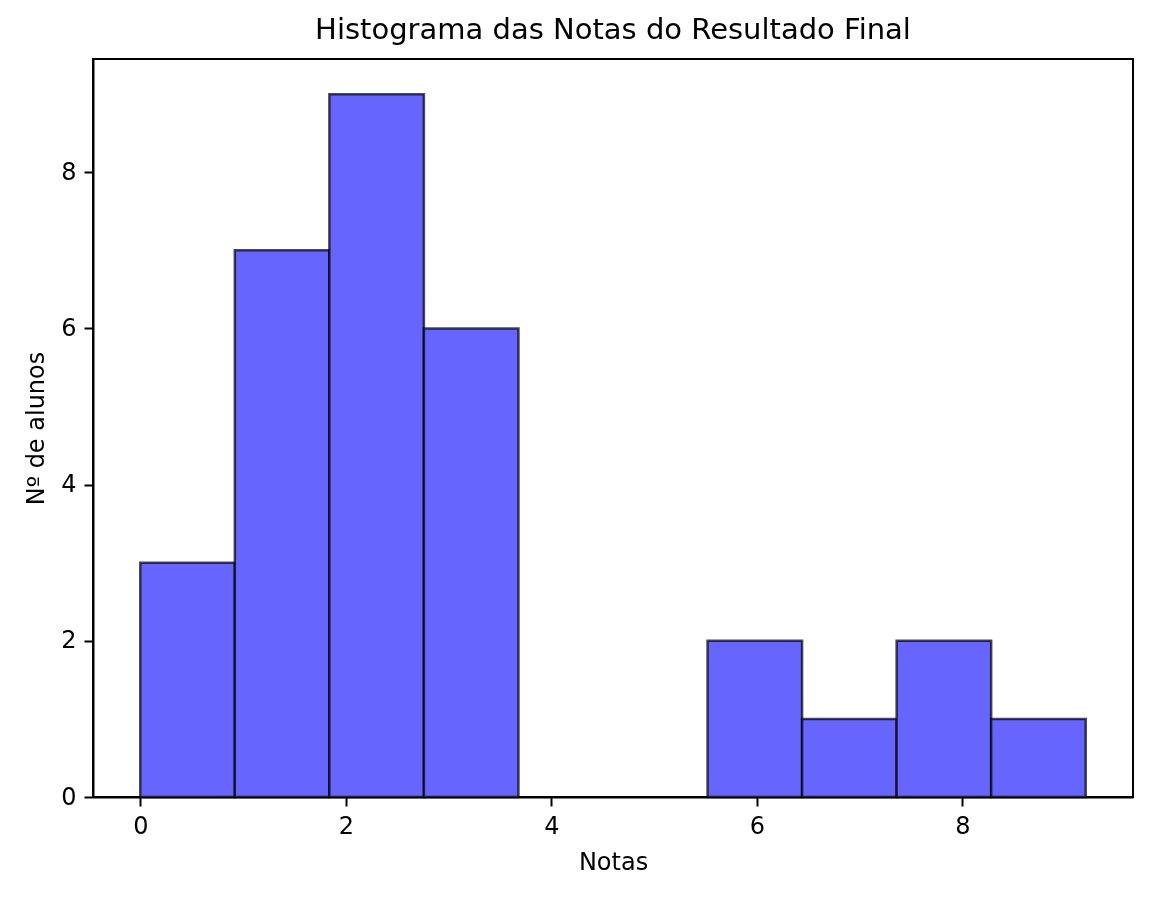 The height and width of the screenshot is (898, 1152). Describe the element at coordinates (552, 825) in the screenshot. I see `x-tick-label: 4` at that location.